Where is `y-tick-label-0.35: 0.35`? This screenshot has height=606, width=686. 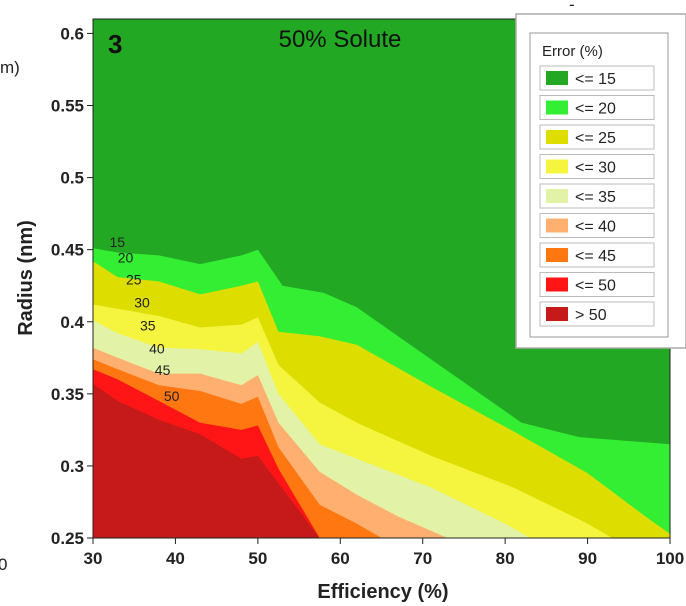 y-tick-label-0.35: 0.35 is located at coordinates (67, 394).